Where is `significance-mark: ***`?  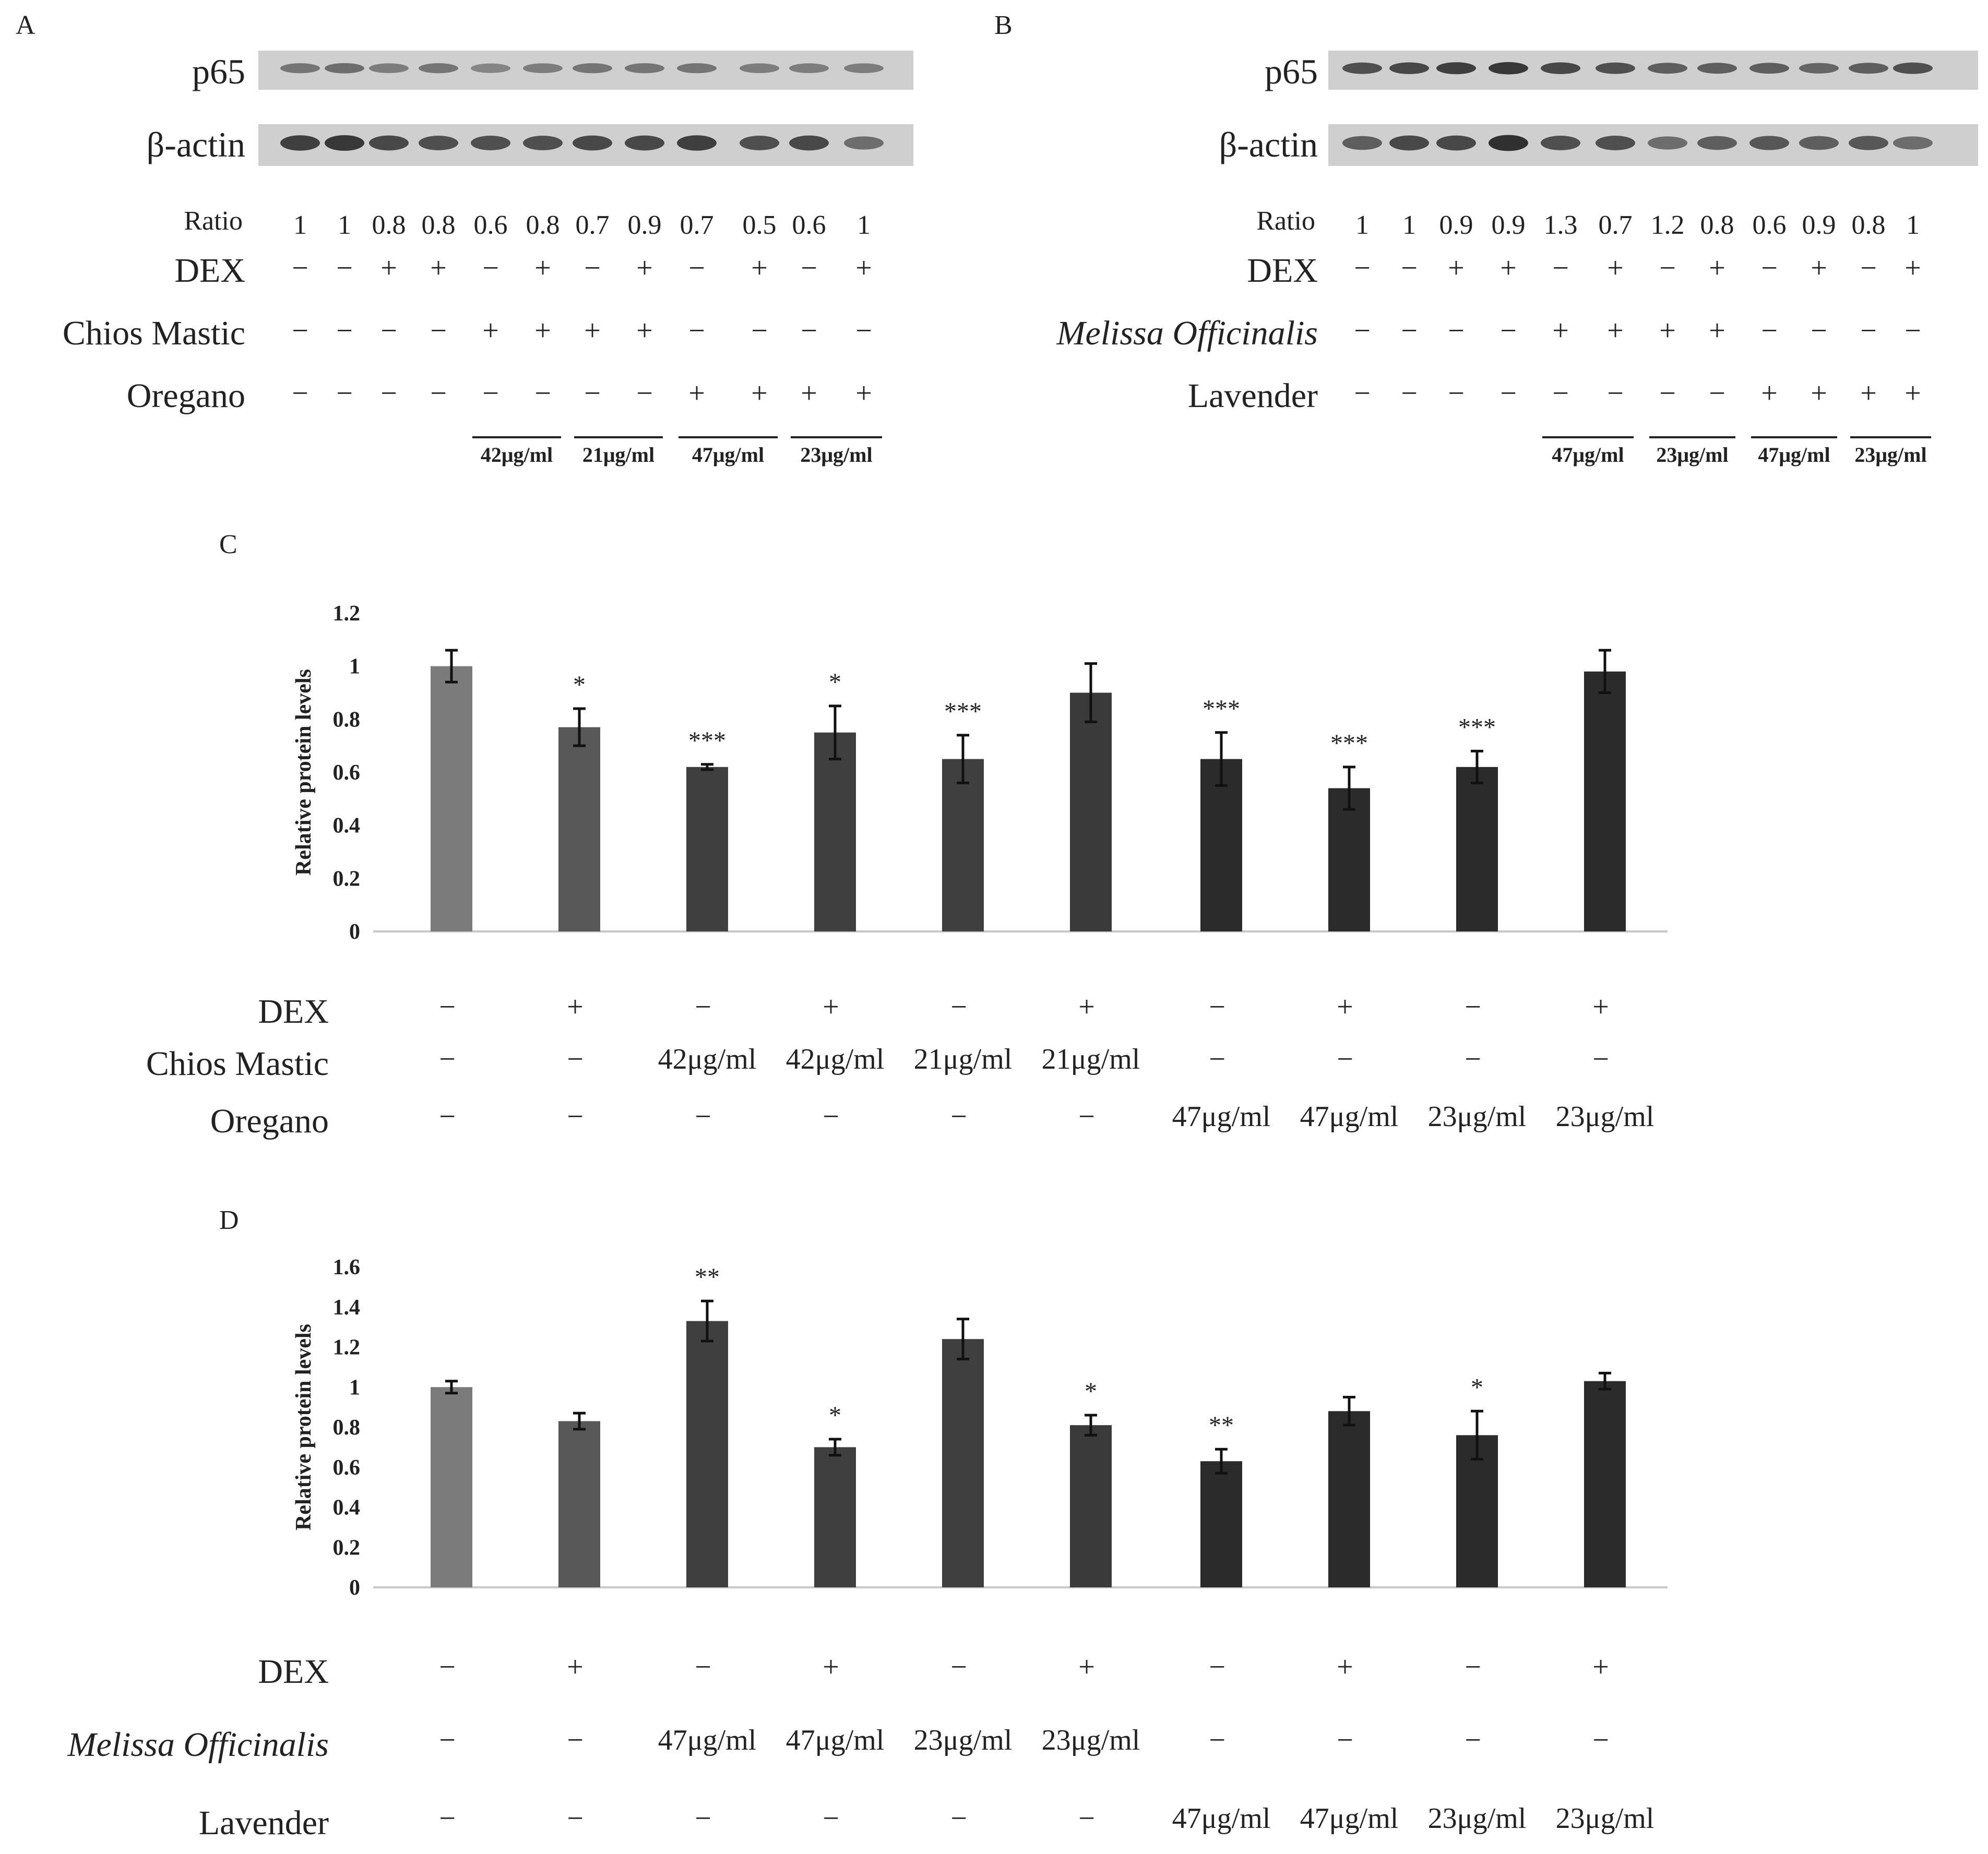 significance-mark: *** is located at coordinates (1349, 743).